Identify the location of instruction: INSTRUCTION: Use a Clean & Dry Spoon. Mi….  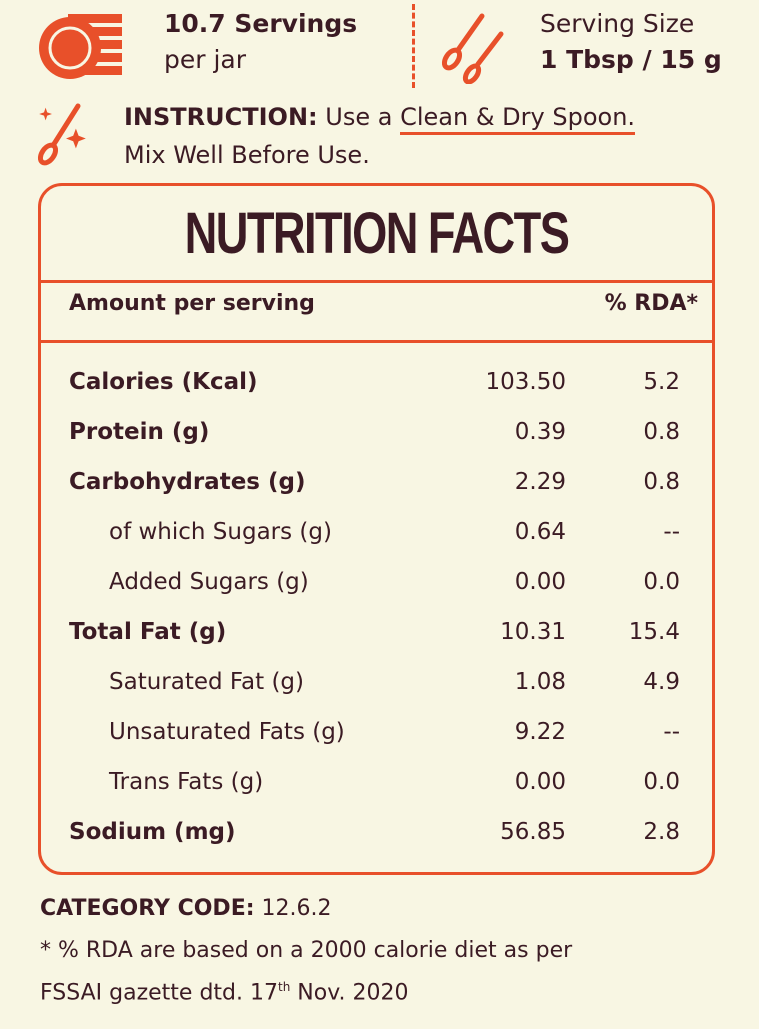
(380, 136).